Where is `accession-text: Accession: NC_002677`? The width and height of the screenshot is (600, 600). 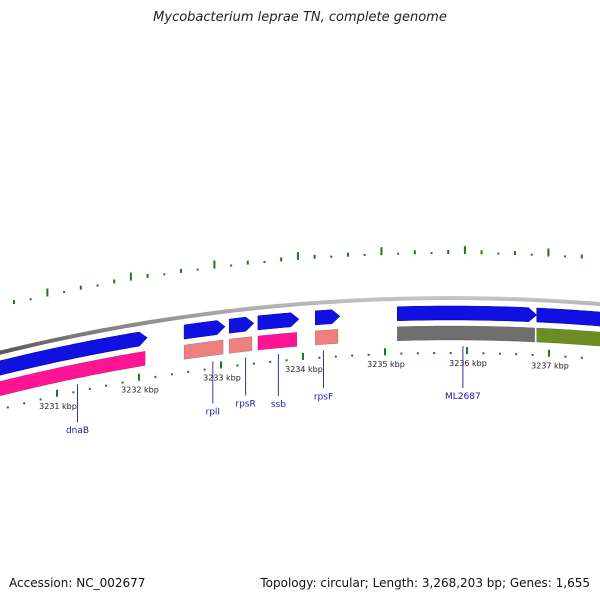 accession-text: Accession: NC_002677 is located at coordinates (77, 583).